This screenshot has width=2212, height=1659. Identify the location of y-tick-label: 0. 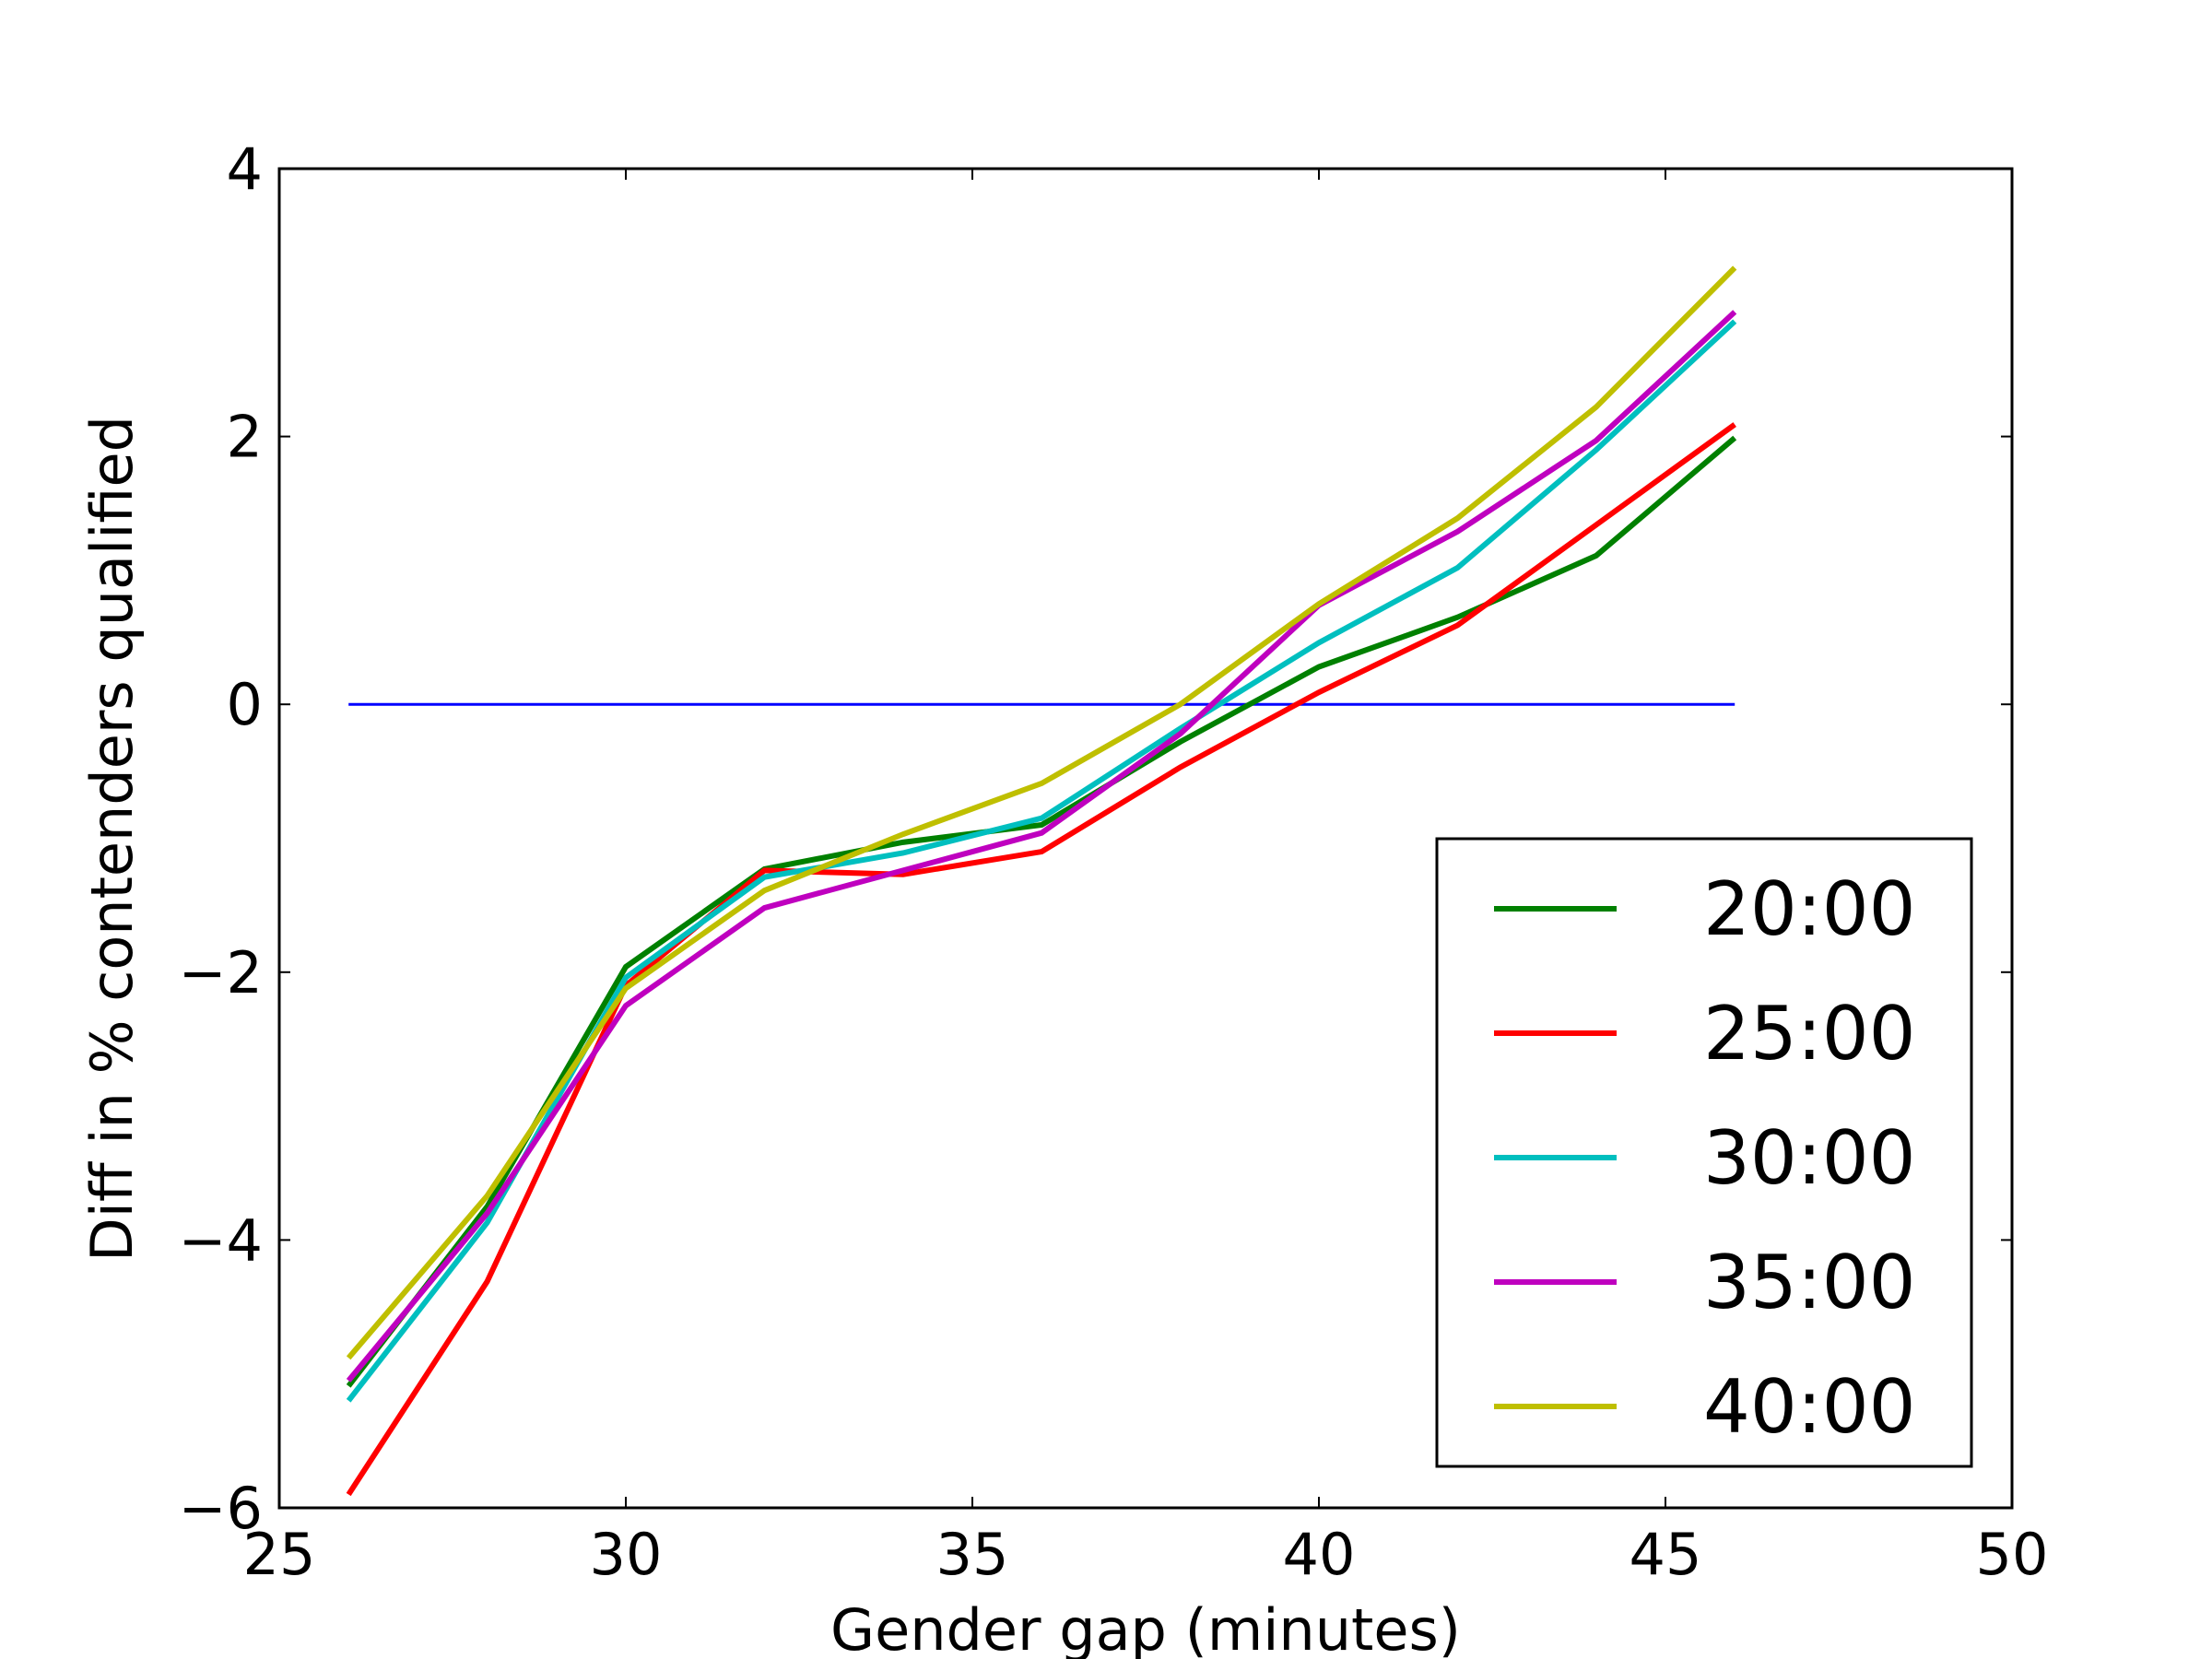
(245, 704).